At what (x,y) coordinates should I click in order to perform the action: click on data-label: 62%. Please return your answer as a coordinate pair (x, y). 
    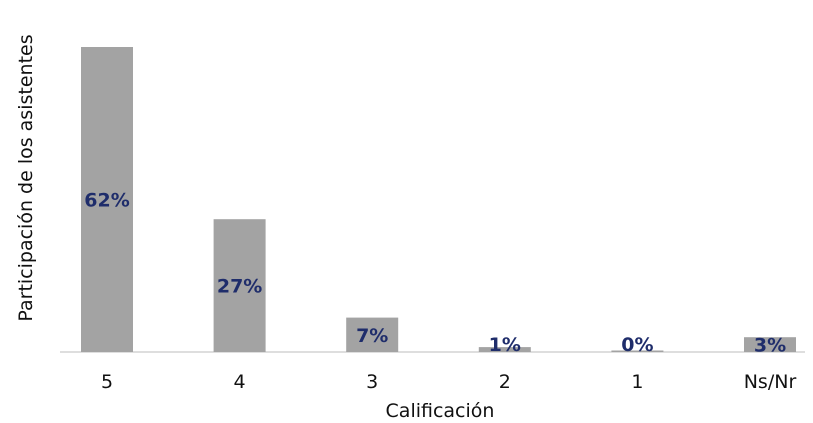
    Looking at the image, I should click on (106, 201).